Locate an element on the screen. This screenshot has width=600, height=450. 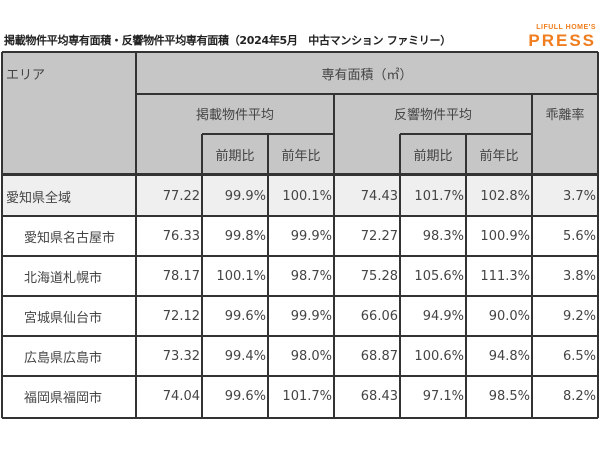
cell-l-avg: 72.12 is located at coordinates (181, 316).